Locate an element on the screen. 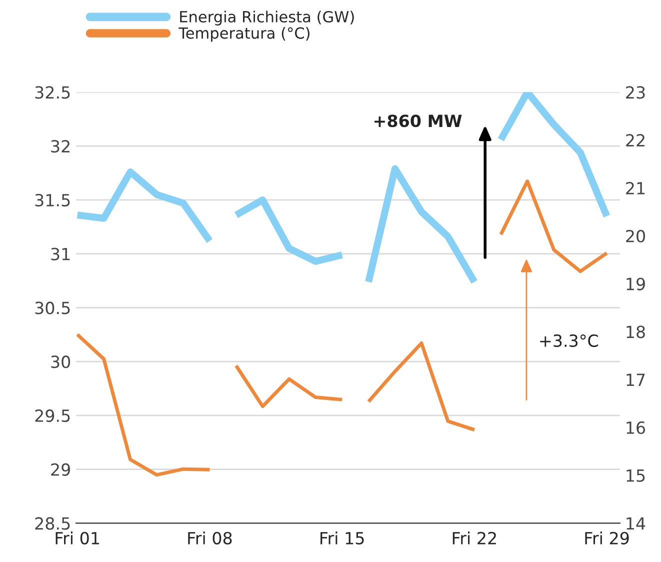 The image size is (661, 562). x-tick-label: Fri 22 is located at coordinates (474, 538).